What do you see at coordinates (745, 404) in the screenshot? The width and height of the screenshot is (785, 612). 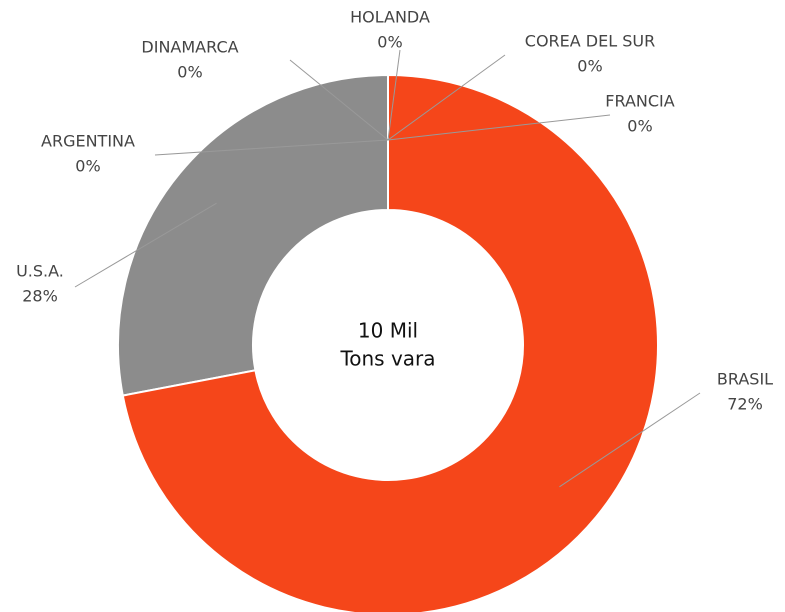 I see `slice-value-label: 72%` at bounding box center [745, 404].